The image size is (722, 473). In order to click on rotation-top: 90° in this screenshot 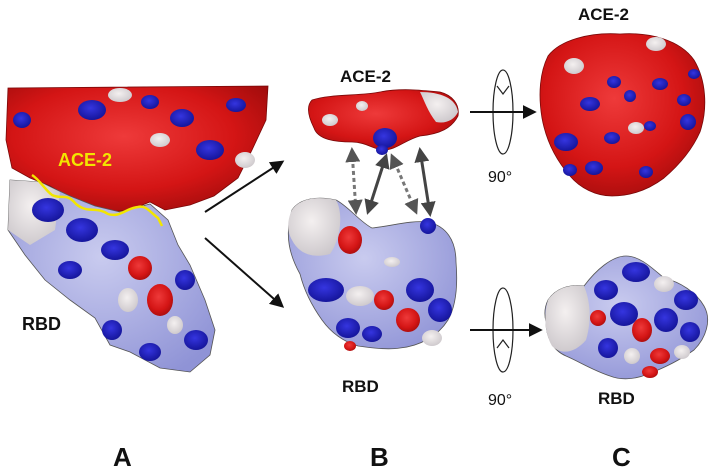, I will do `click(503, 127)`.